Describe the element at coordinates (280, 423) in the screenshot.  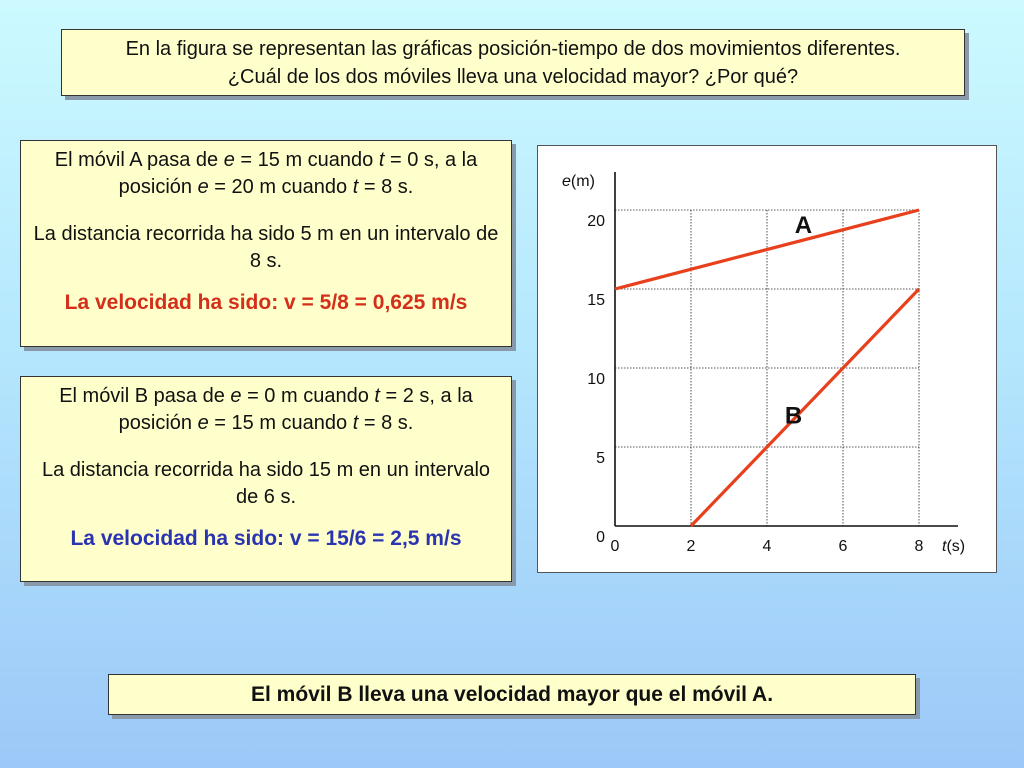
I see `mobile-b-text-4: = 15 m cuando` at that location.